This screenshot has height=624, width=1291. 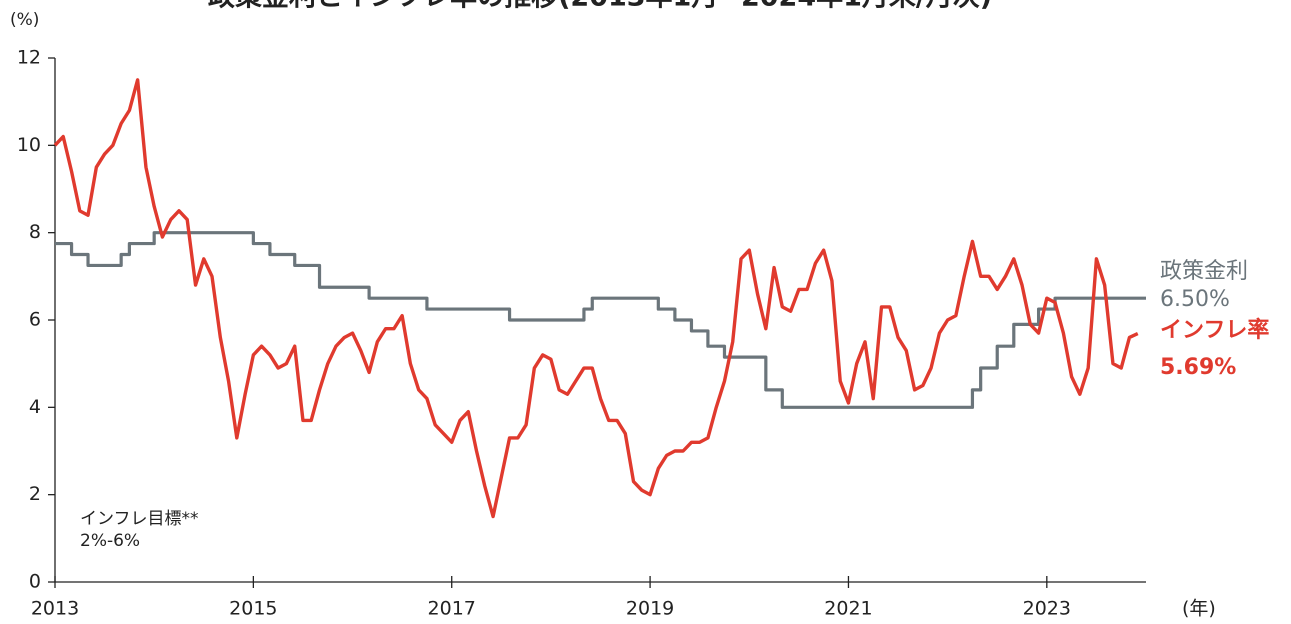 I want to click on y-tick-label: 0, so click(x=35, y=582).